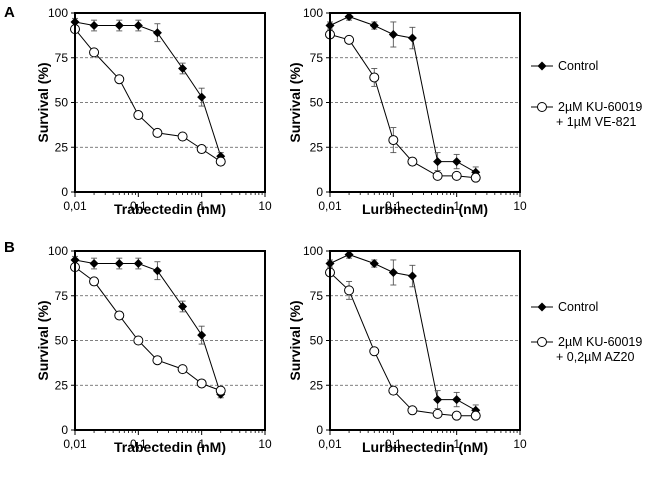 This screenshot has height=478, width=650. Describe the element at coordinates (596, 122) in the screenshot. I see `legend-top-combo-label-2: + 1µM VE-821` at that location.